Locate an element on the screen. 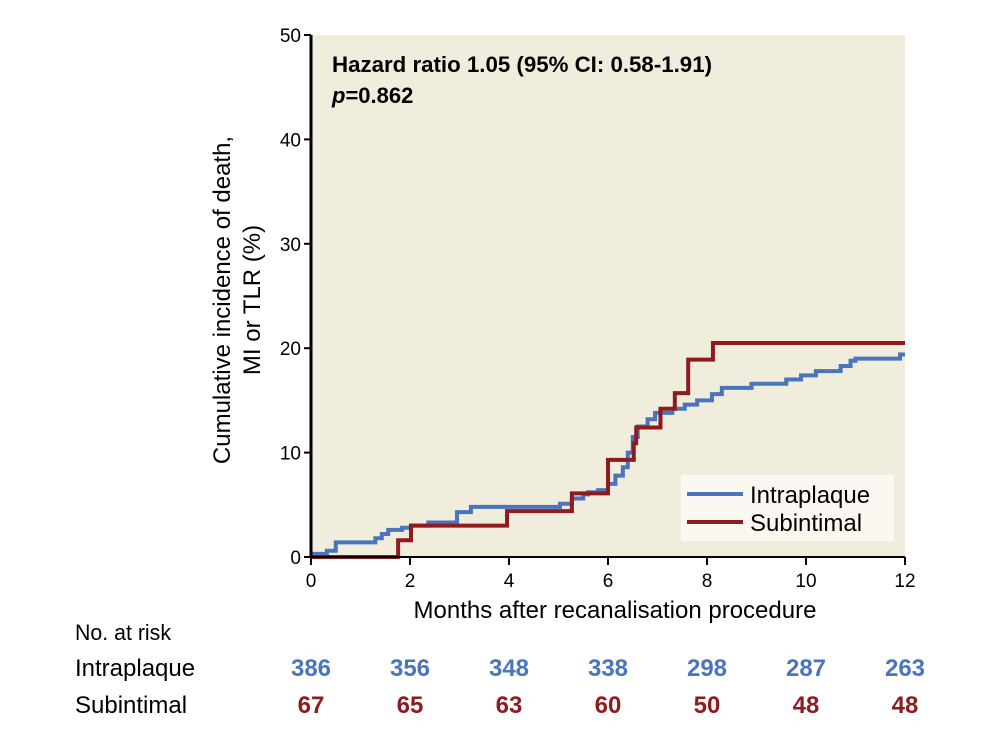 The width and height of the screenshot is (1004, 749). risk-table-title: No. at risk is located at coordinates (123, 632).